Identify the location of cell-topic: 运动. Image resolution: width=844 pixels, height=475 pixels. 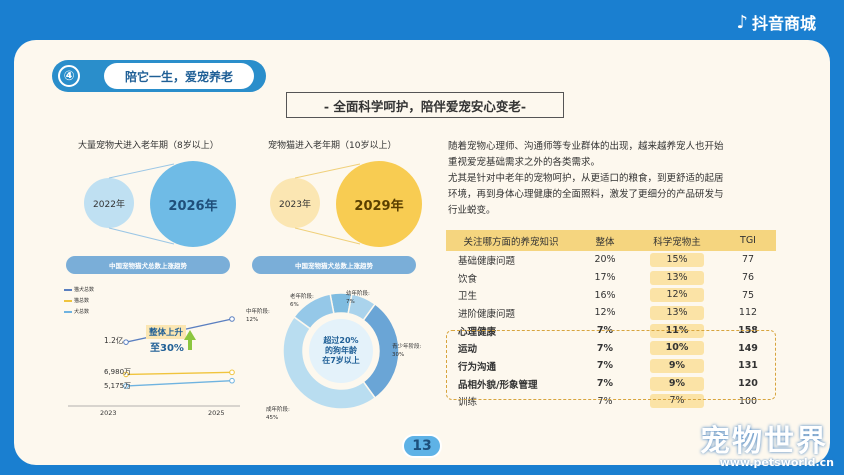
(468, 350).